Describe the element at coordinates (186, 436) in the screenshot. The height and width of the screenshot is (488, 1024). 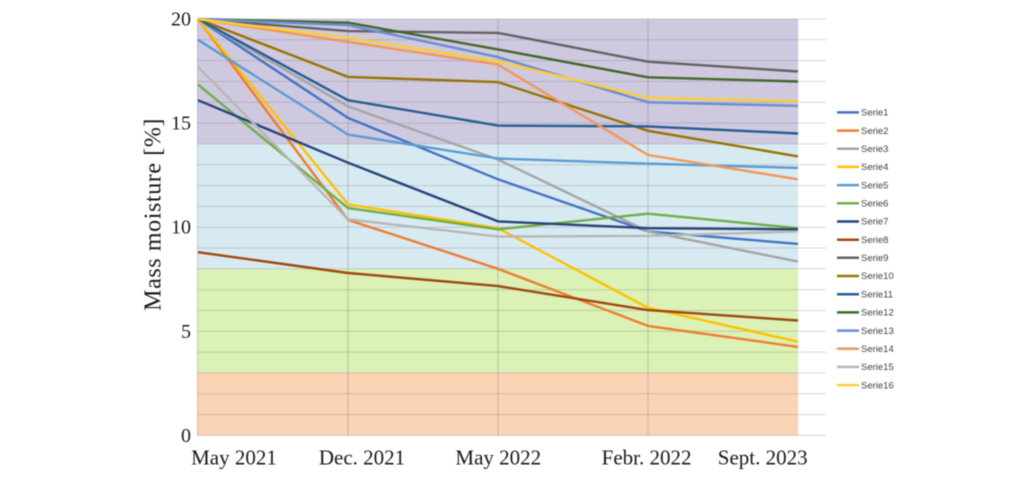
I see `svg-text: 0` at that location.